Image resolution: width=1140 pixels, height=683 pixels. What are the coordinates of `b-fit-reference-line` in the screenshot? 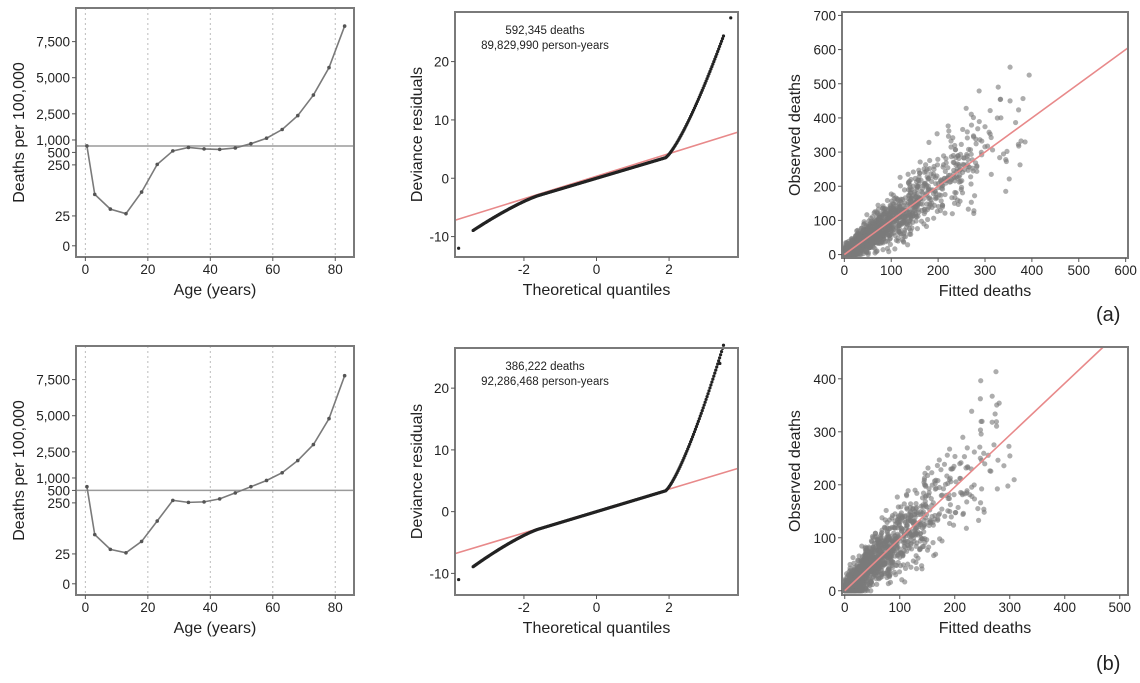 It's located at (974, 469).